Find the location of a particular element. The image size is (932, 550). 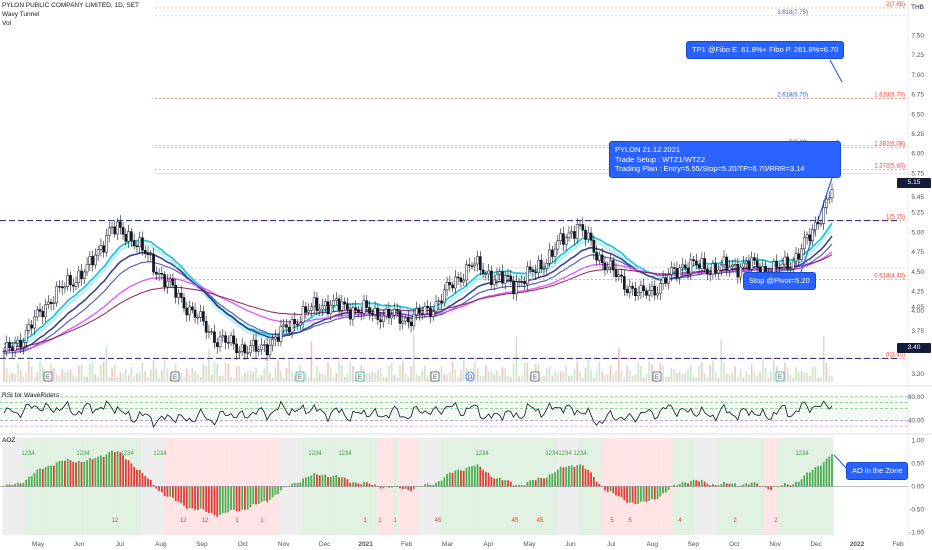

price-axis-label: 4.00 is located at coordinates (917, 311).